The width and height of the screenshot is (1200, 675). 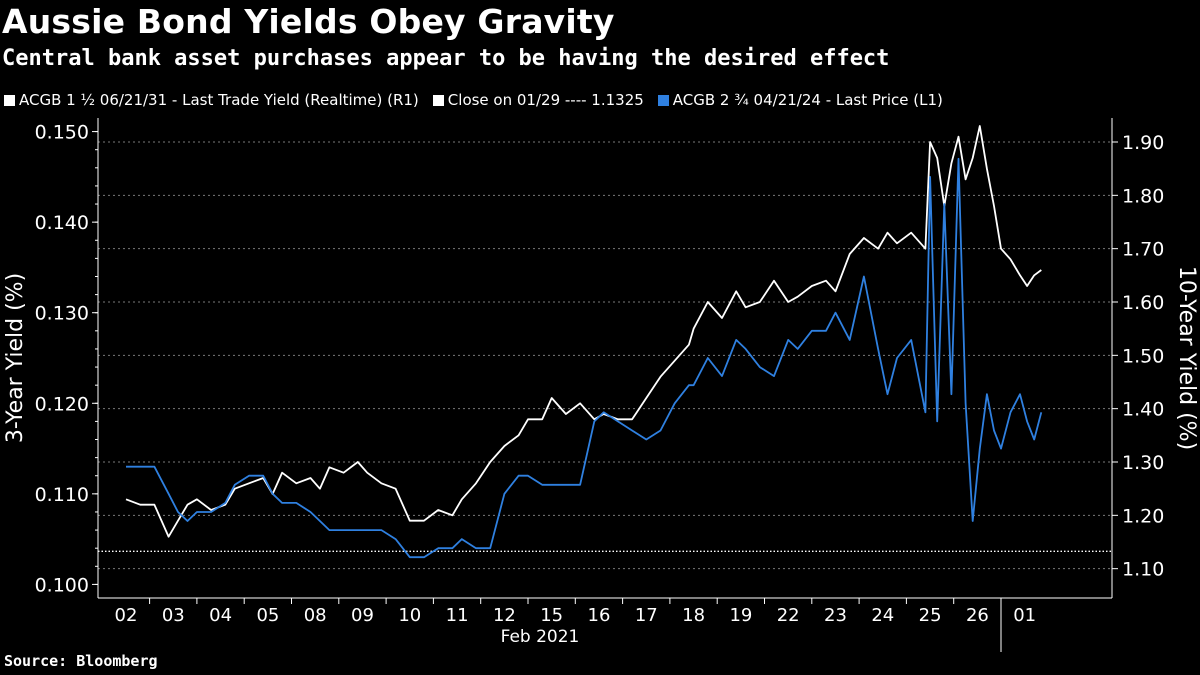 What do you see at coordinates (457, 615) in the screenshot?
I see `x-tick-label-11: 11` at bounding box center [457, 615].